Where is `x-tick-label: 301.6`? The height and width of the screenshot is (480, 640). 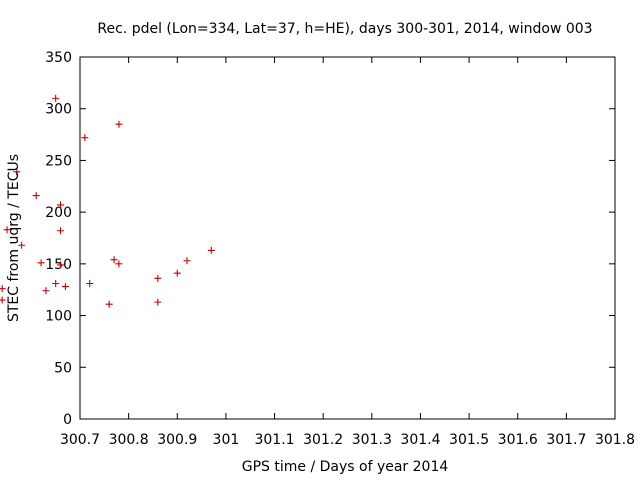 x-tick-label: 301.6 is located at coordinates (518, 440).